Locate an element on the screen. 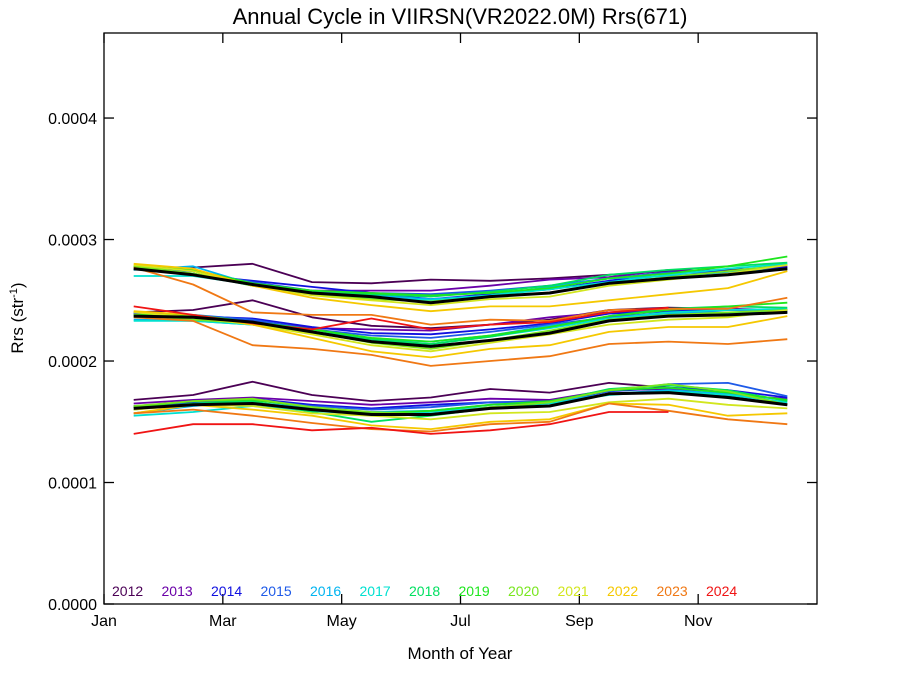 The height and width of the screenshot is (675, 900). series-2023-upper-line is located at coordinates (460, 296).